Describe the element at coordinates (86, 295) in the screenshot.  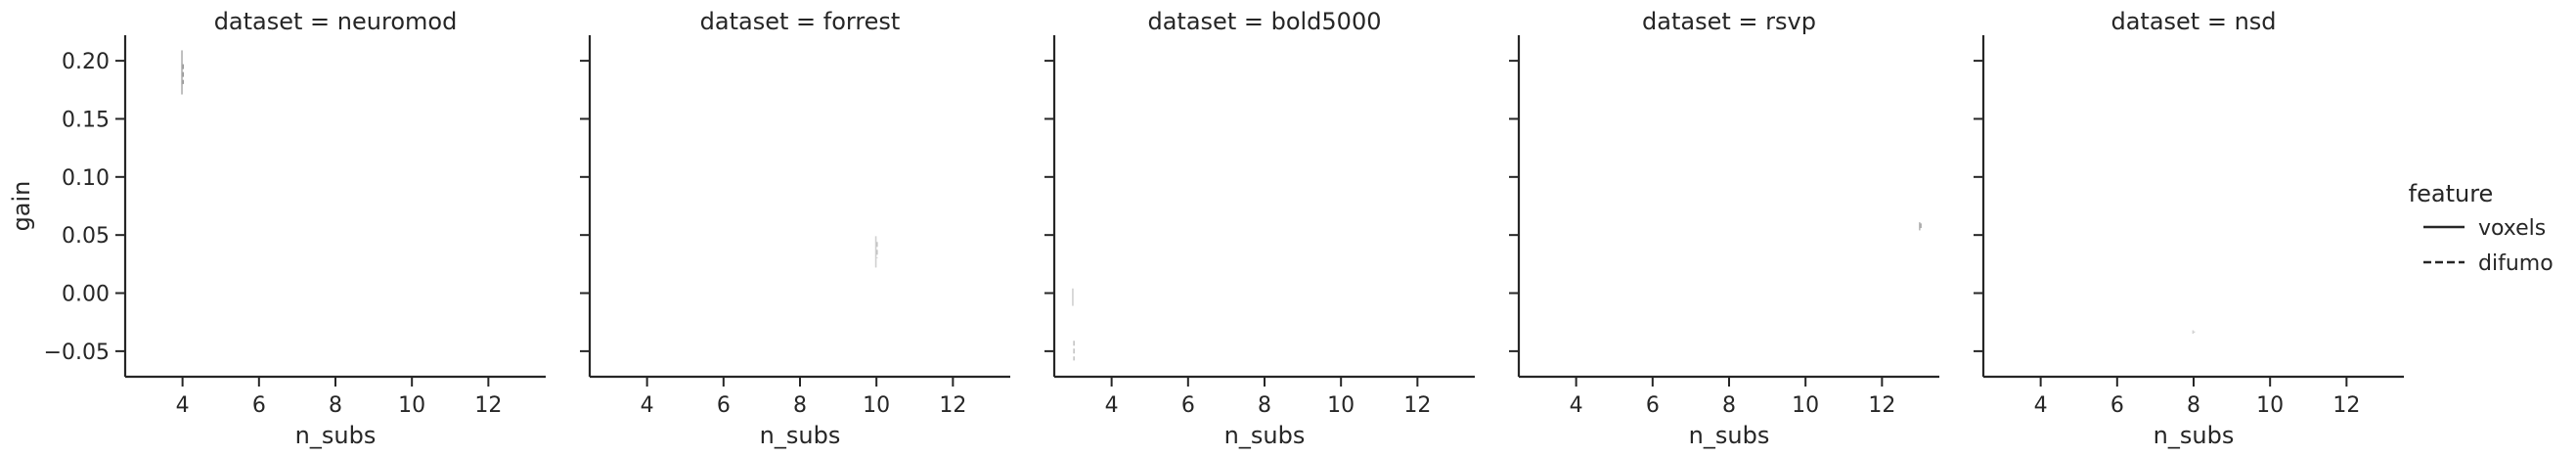
I see `y-tick-label: 0.00` at that location.